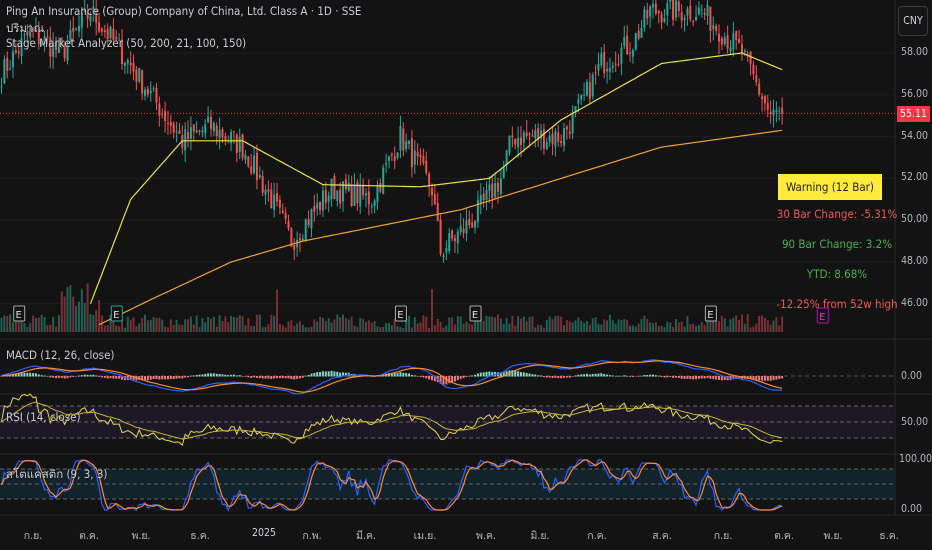 This screenshot has height=550, width=932. Describe the element at coordinates (913, 21) in the screenshot. I see `currency-button: CNY` at that location.